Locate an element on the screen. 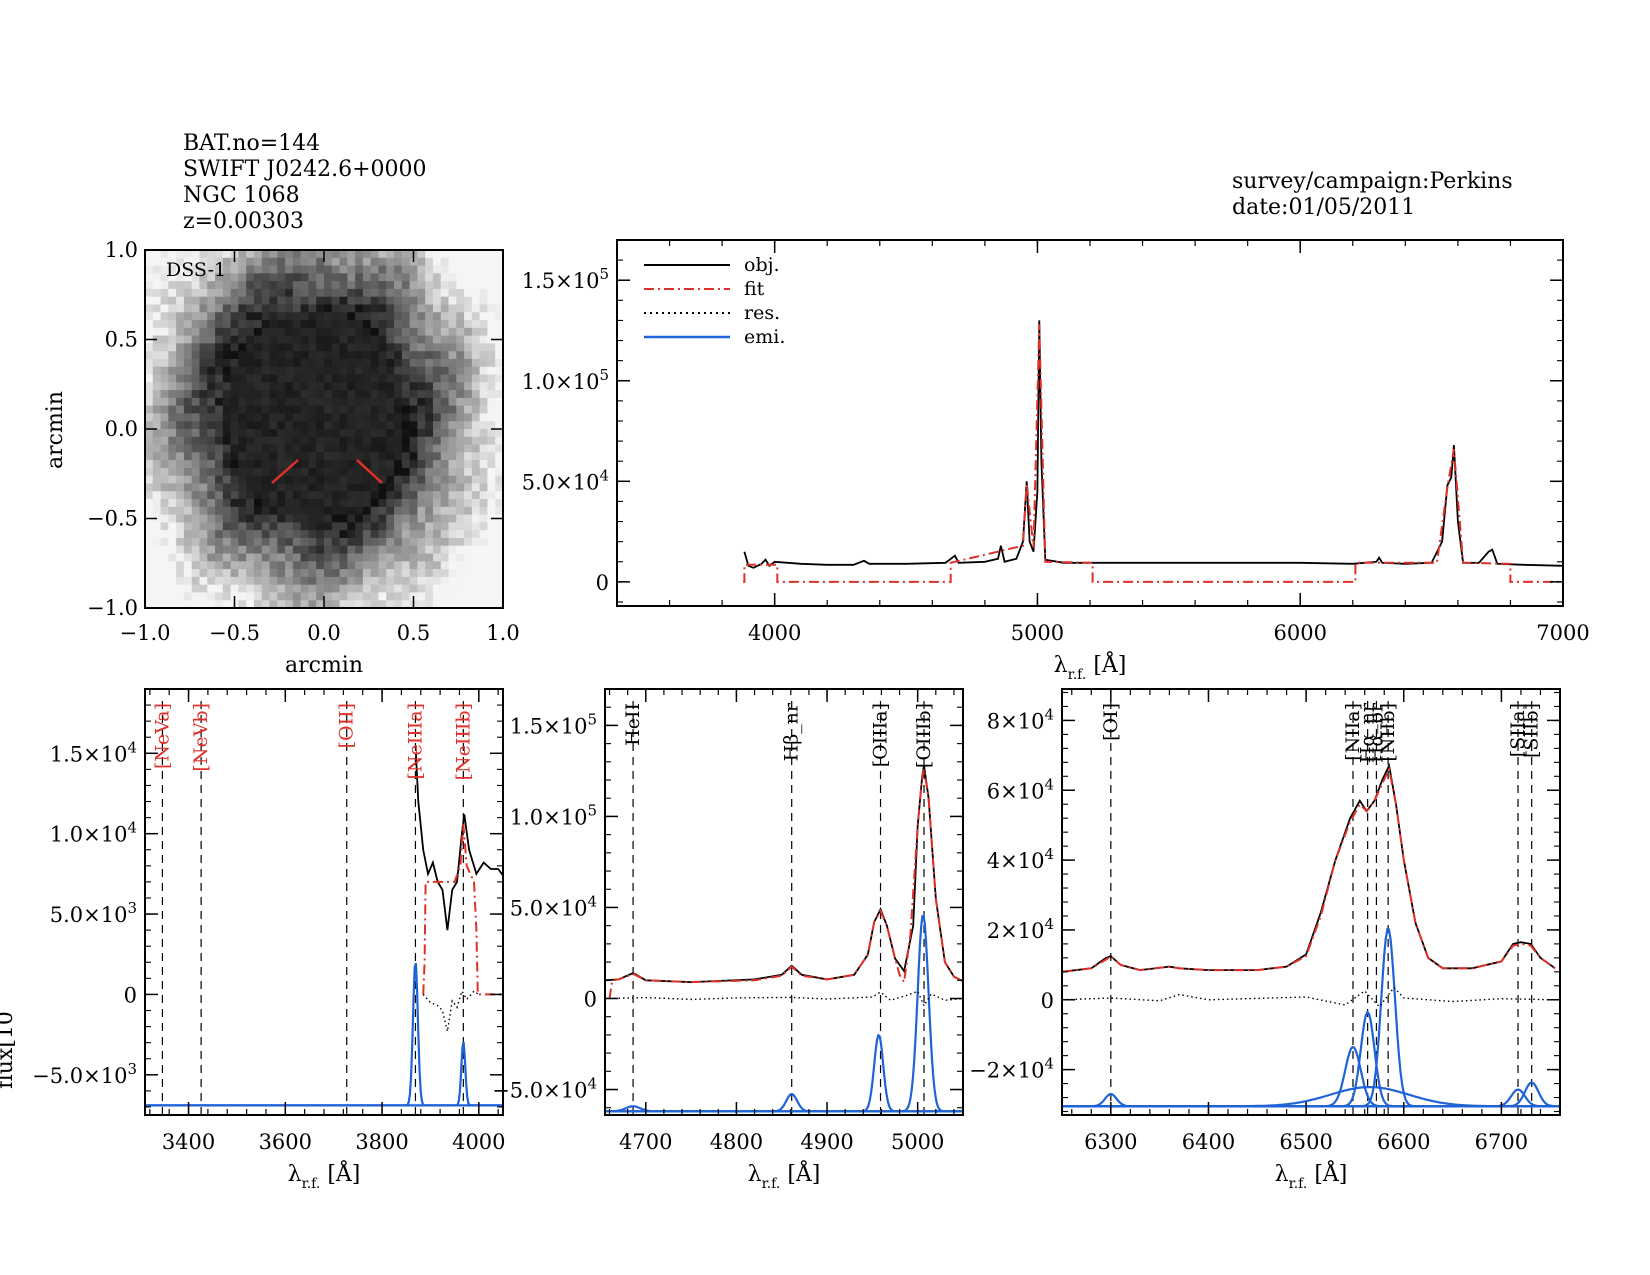 The height and width of the screenshot is (1275, 1650). x-tick-label: 3800 is located at coordinates (381, 1142).